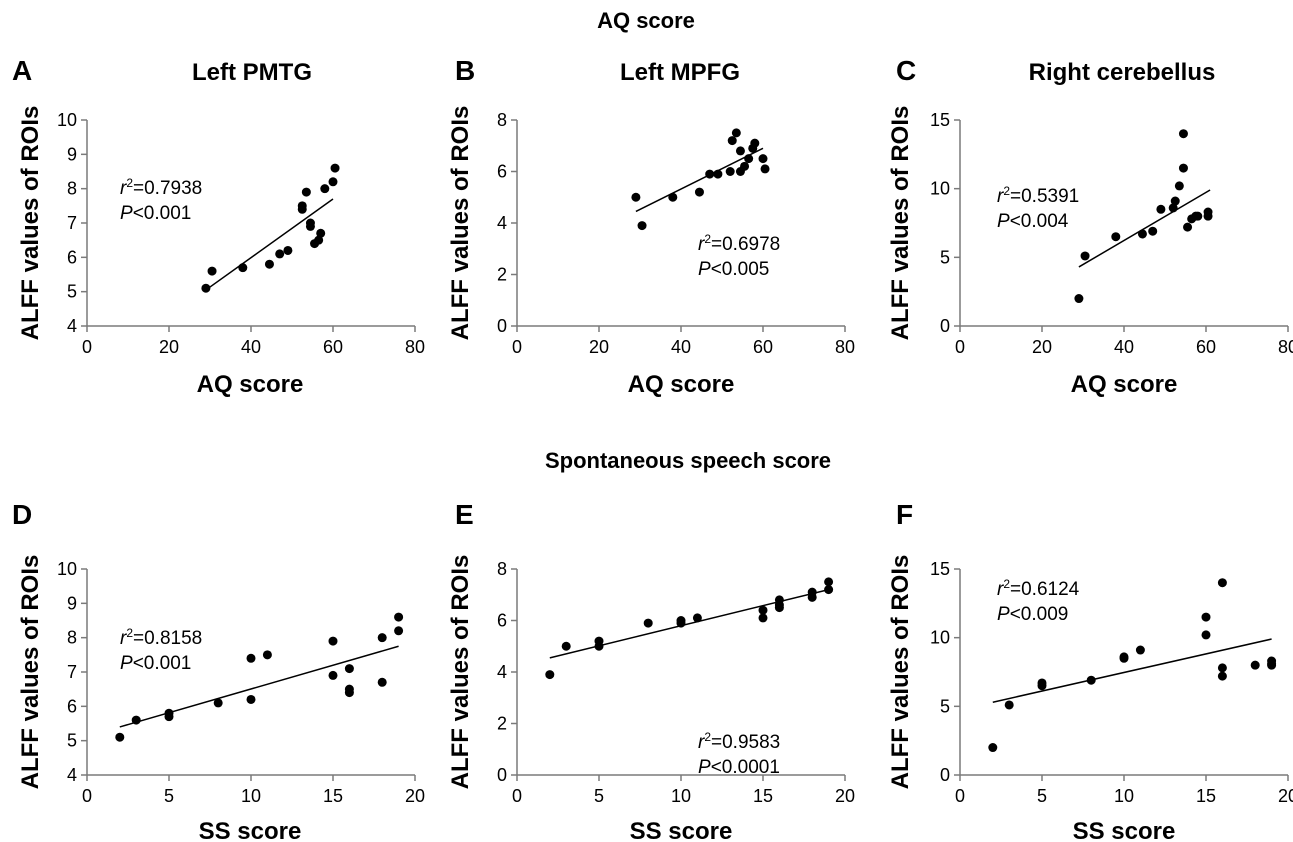 This screenshot has height=842, width=1293. I want to click on y-tick-label: 9, so click(72, 603).